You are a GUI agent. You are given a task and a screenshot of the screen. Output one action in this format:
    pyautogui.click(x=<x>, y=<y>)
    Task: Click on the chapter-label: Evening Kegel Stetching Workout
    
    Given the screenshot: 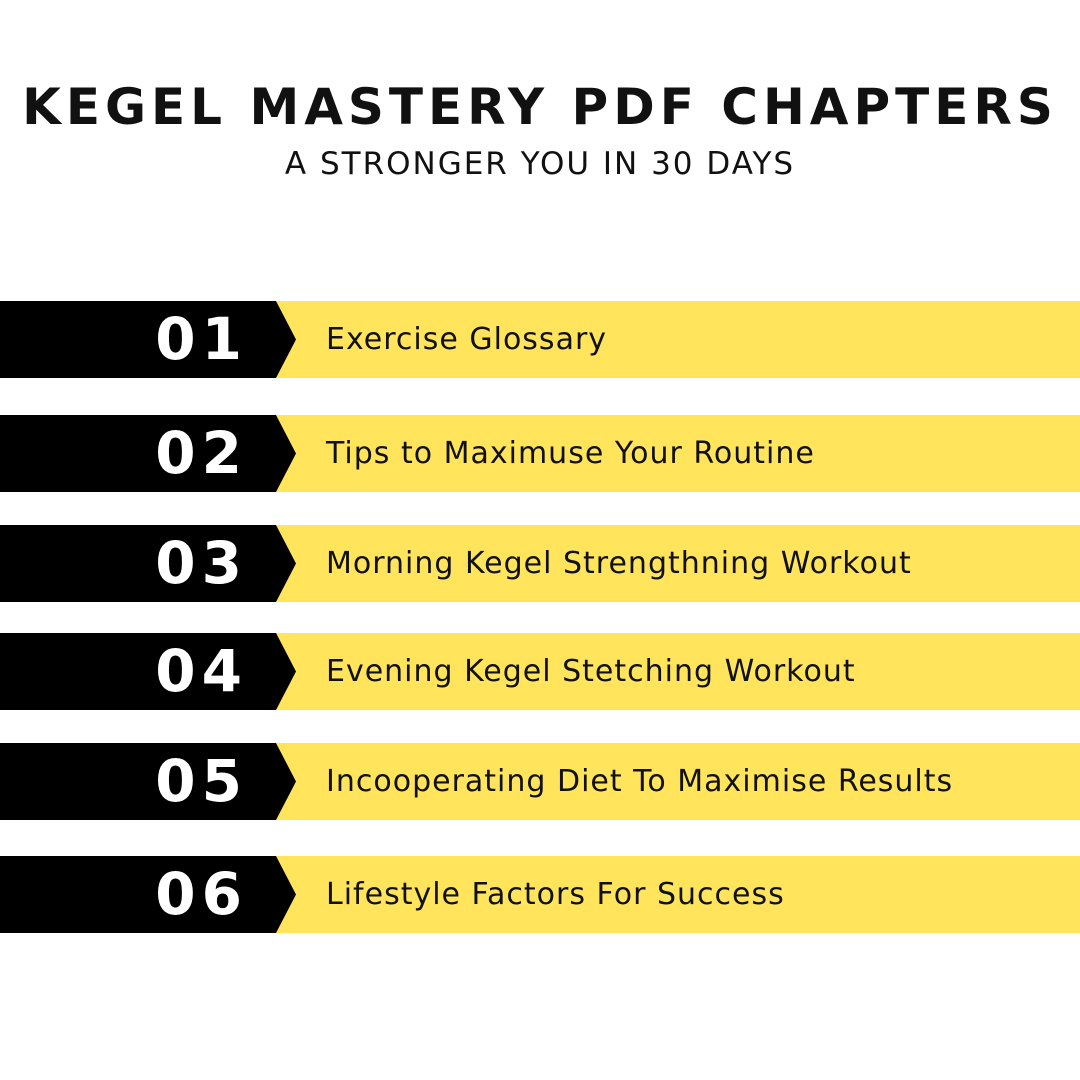 What is the action you would take?
    pyautogui.click(x=591, y=671)
    